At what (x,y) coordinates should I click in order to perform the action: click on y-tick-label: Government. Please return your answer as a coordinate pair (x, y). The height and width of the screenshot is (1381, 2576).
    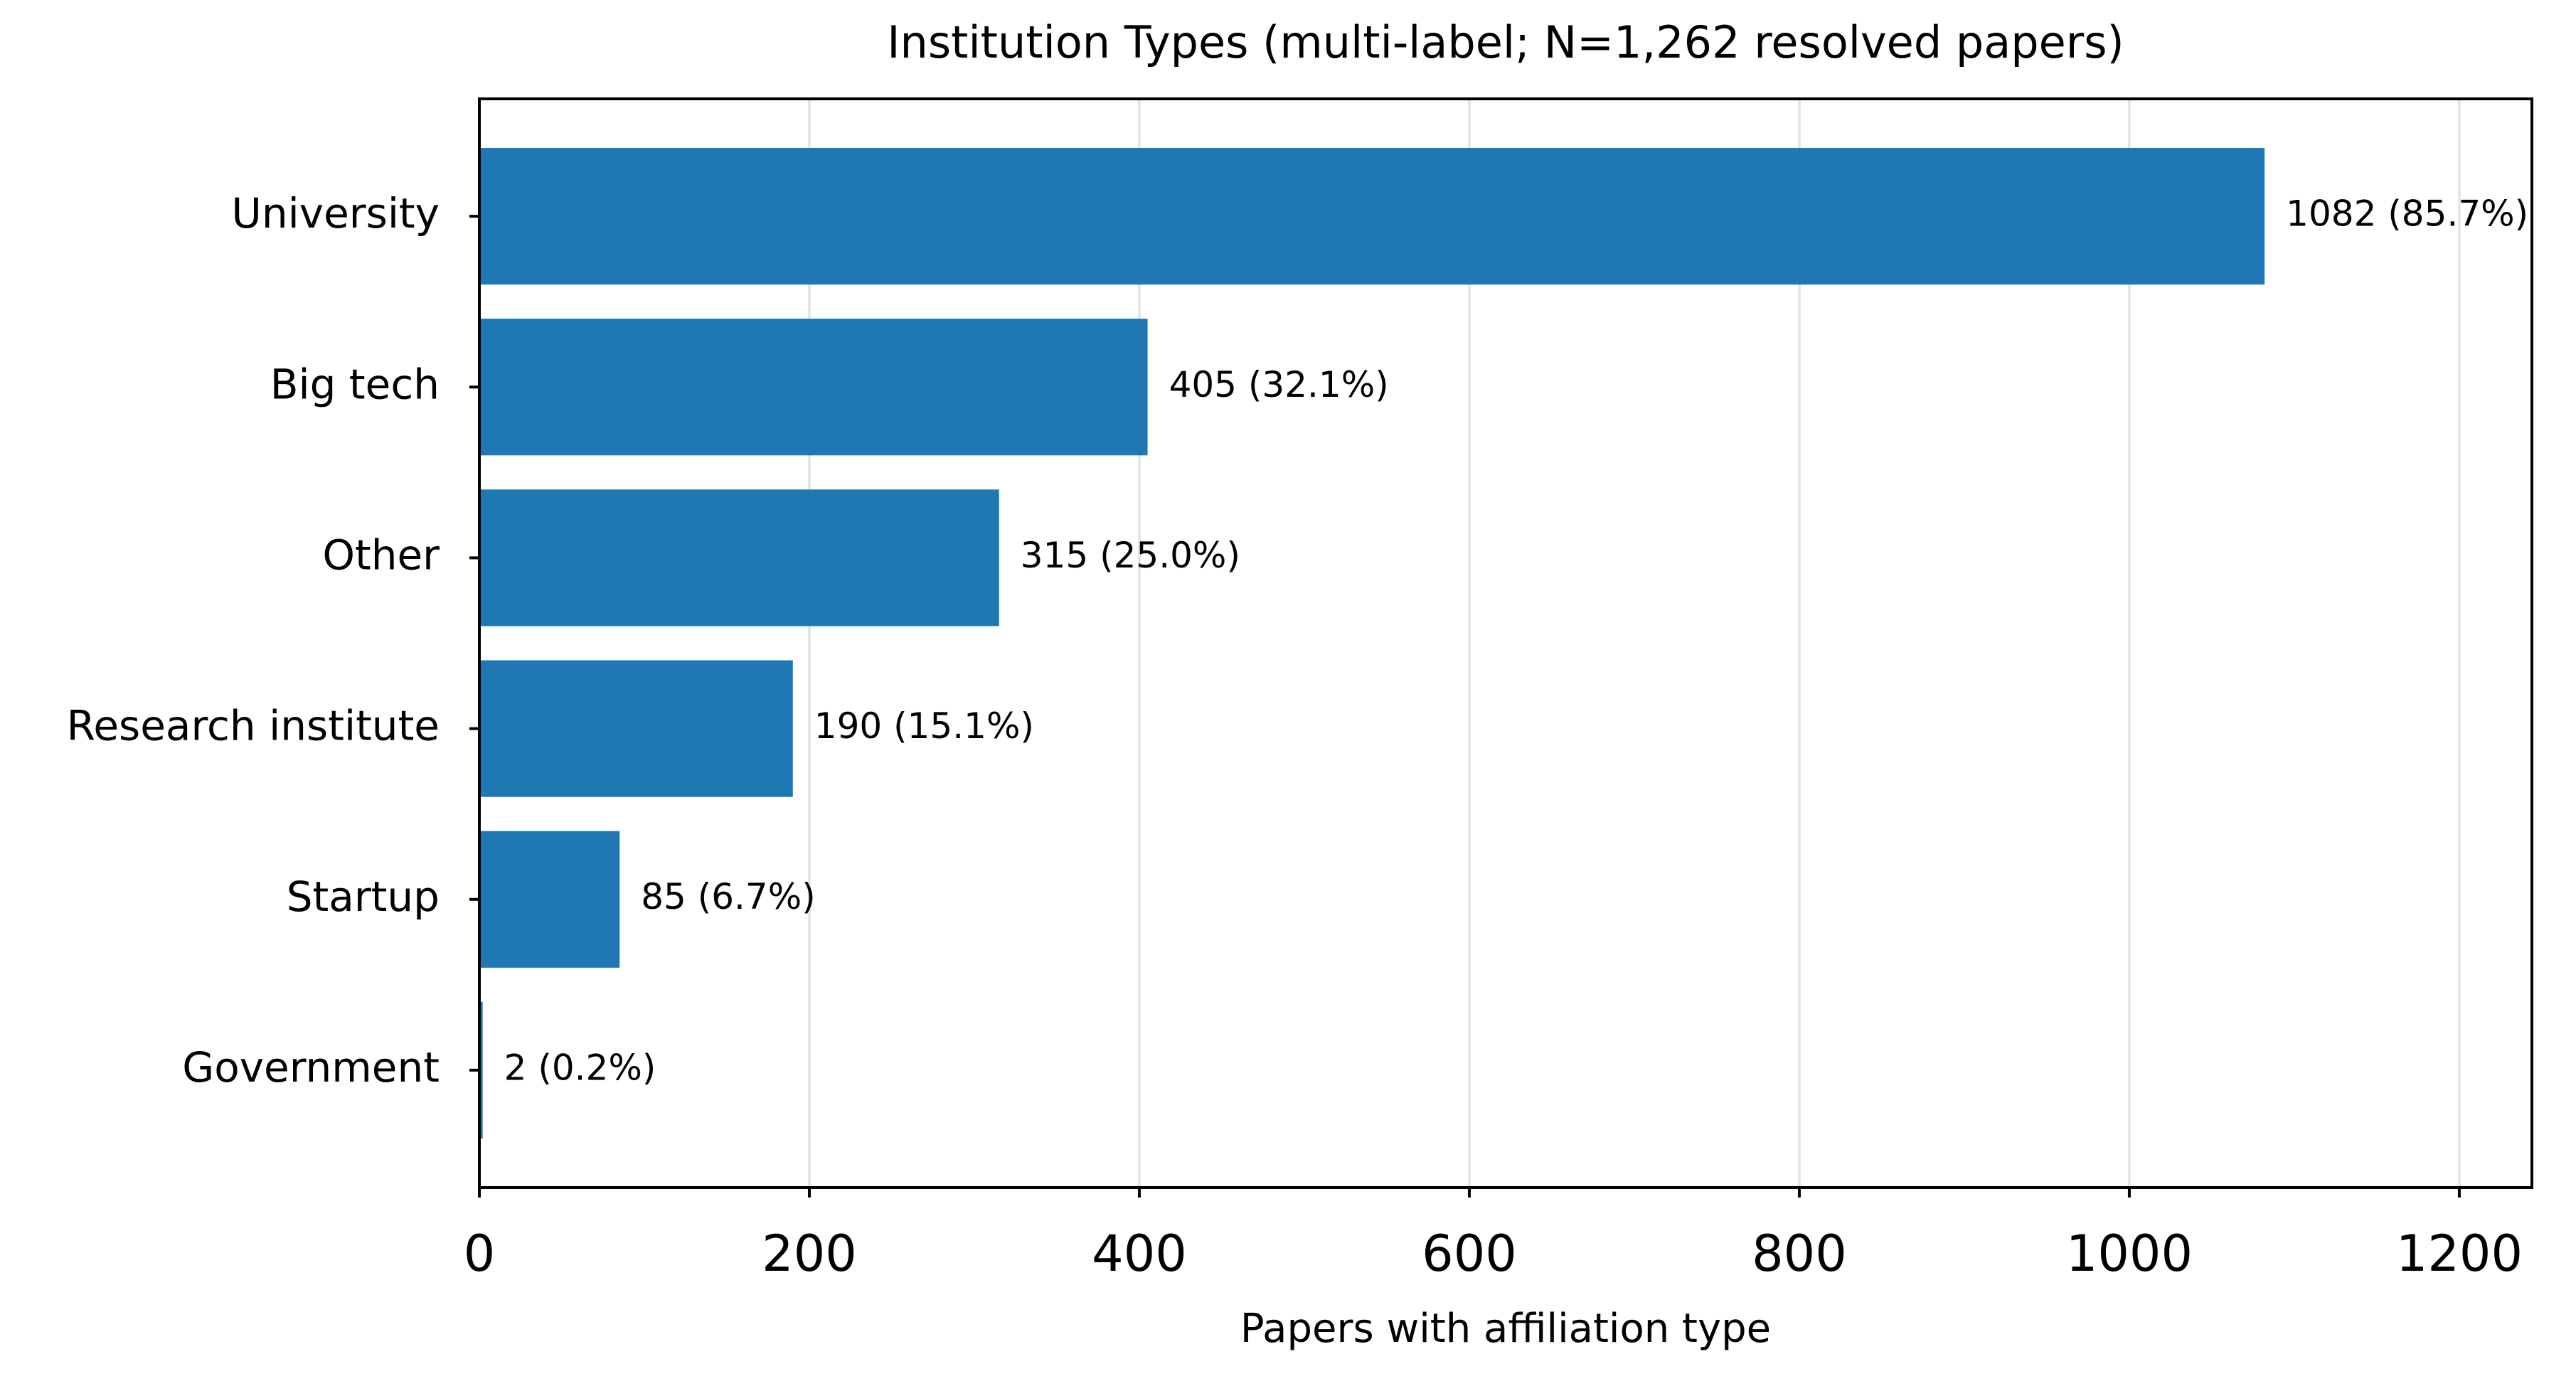
    Looking at the image, I should click on (311, 1068).